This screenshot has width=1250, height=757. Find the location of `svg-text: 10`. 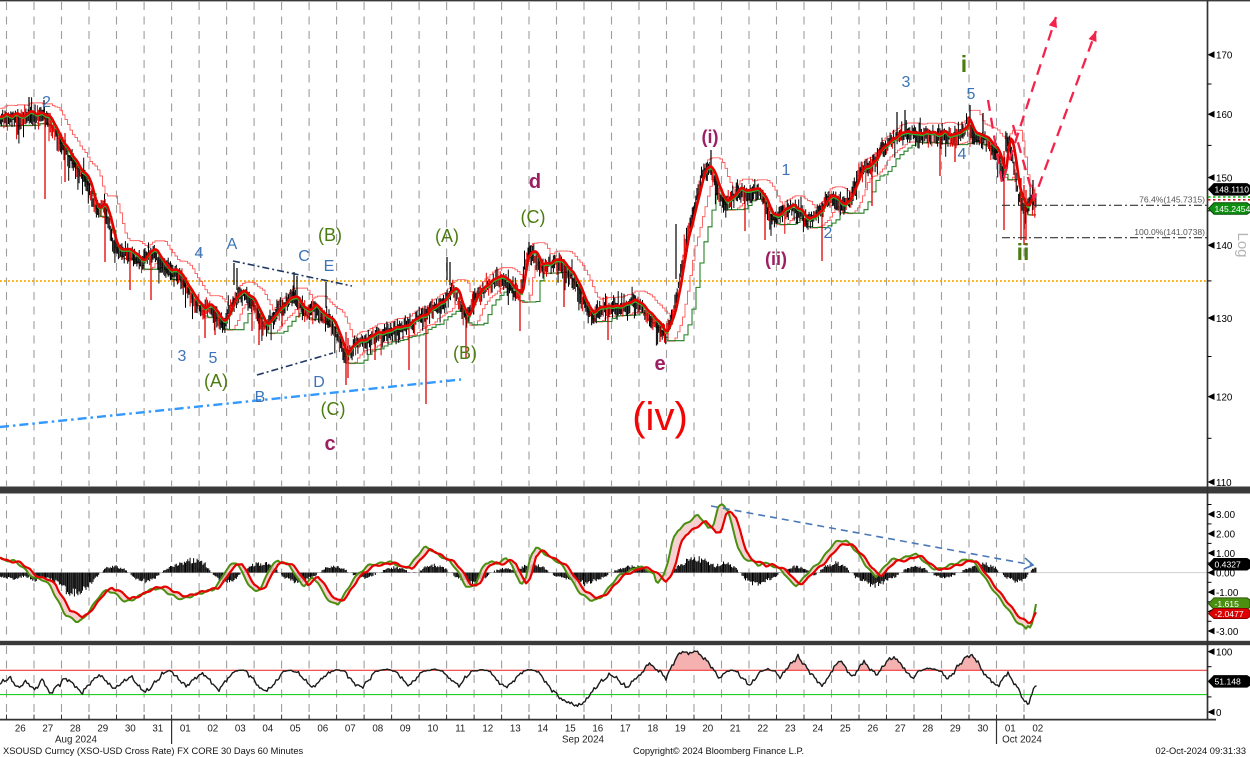

svg-text: 10 is located at coordinates (432, 729).